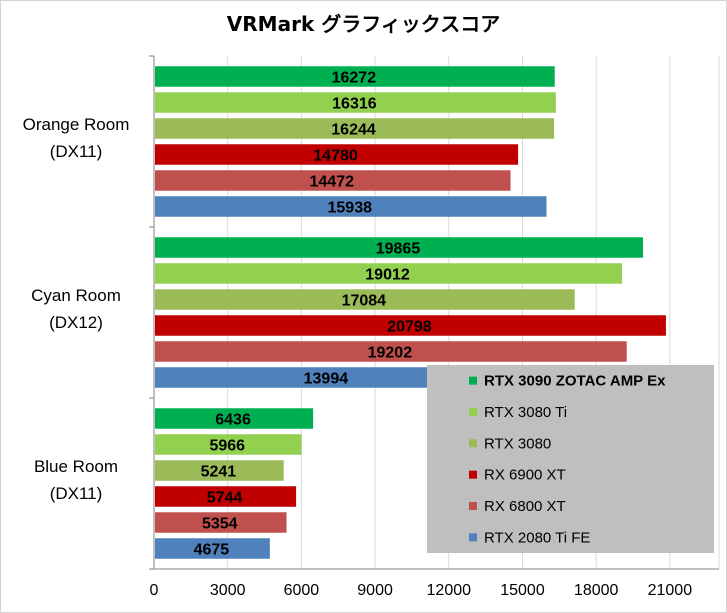  I want to click on legend-entry: RTX 3080 Ti, so click(525, 412).